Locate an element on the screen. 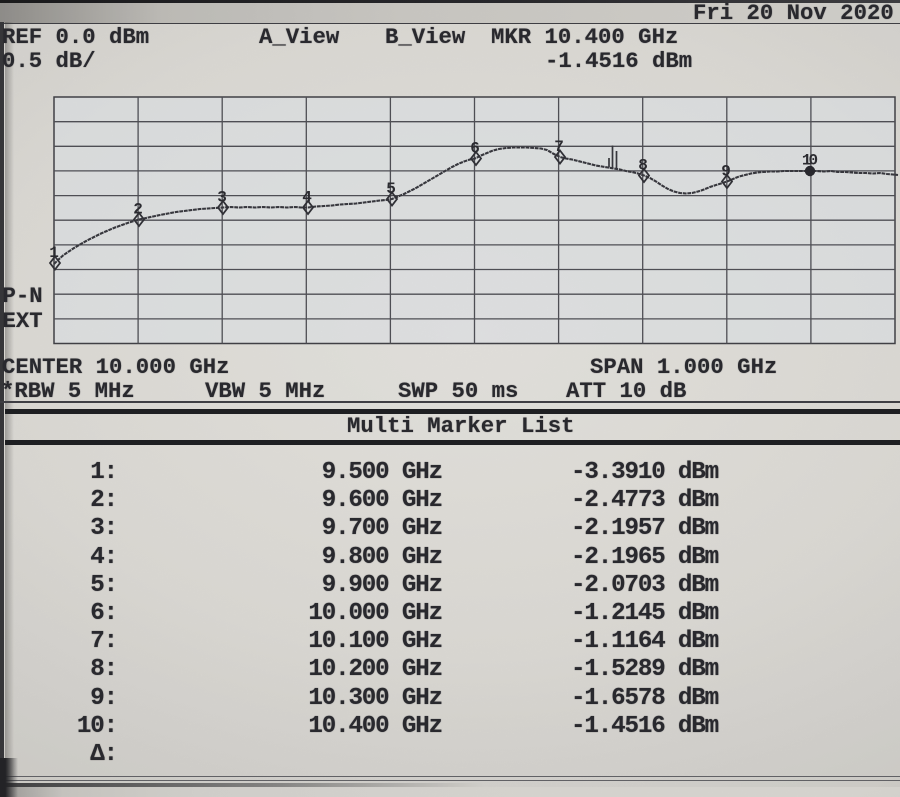 Image resolution: width=900 pixels, height=797 pixels. svg-text: 9 is located at coordinates (726, 172).